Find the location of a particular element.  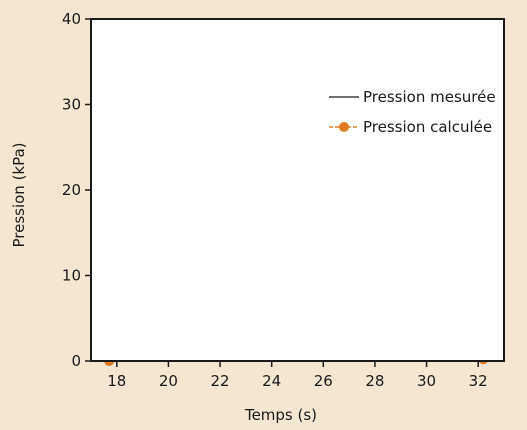

y-tick-label-20: 20 is located at coordinates (71, 190).